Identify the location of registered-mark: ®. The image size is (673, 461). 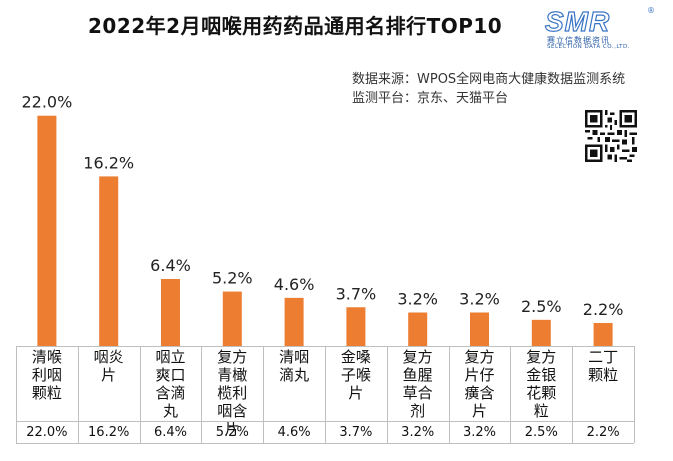
(651, 10).